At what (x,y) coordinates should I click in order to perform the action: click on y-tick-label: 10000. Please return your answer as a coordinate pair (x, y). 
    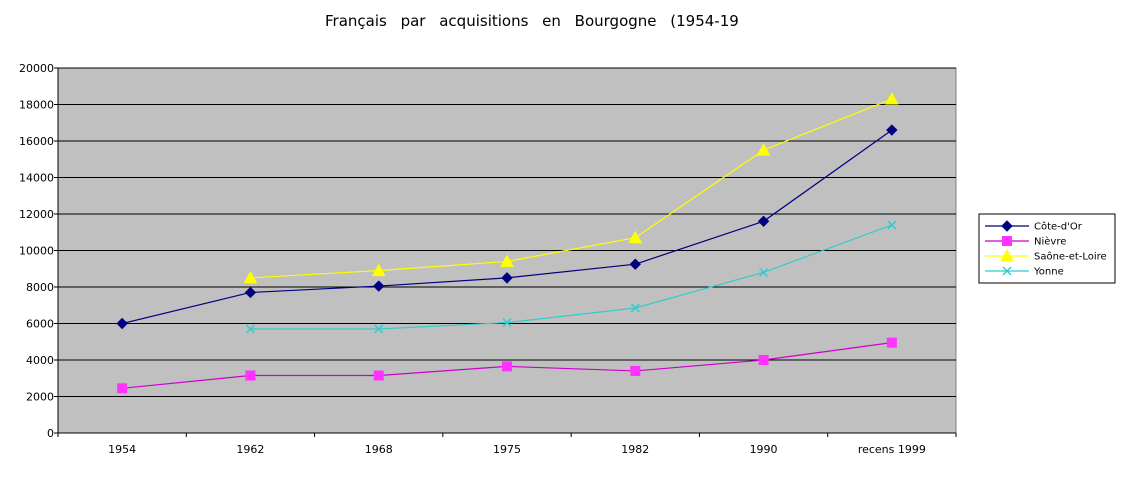
    Looking at the image, I should click on (36, 251).